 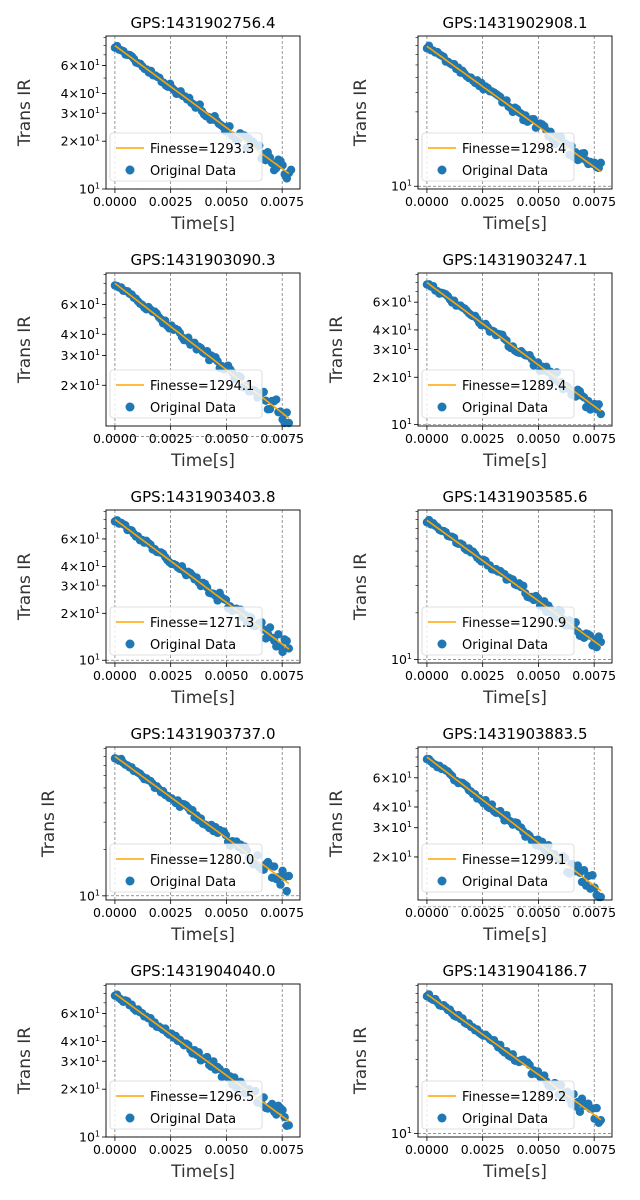 I want to click on legend-fit-label: Finesse=1280.0, so click(x=202, y=860).